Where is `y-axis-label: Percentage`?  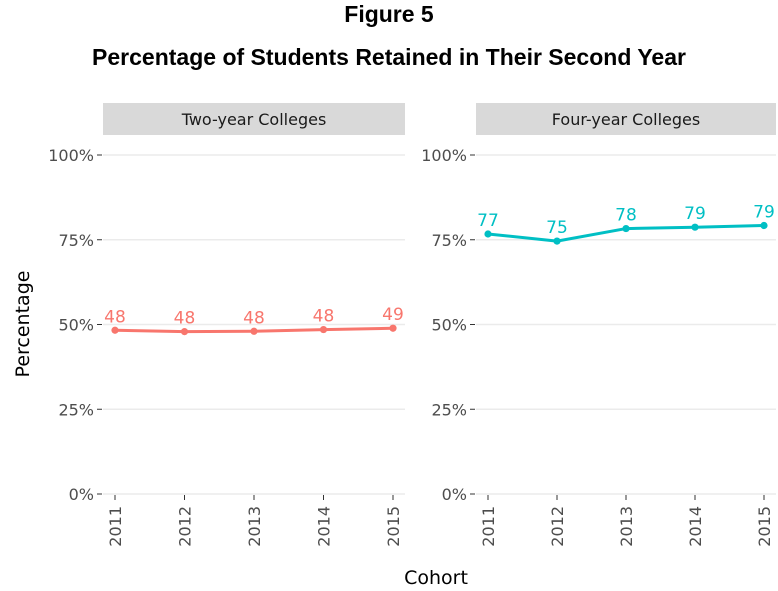
y-axis-label: Percentage is located at coordinates (23, 324).